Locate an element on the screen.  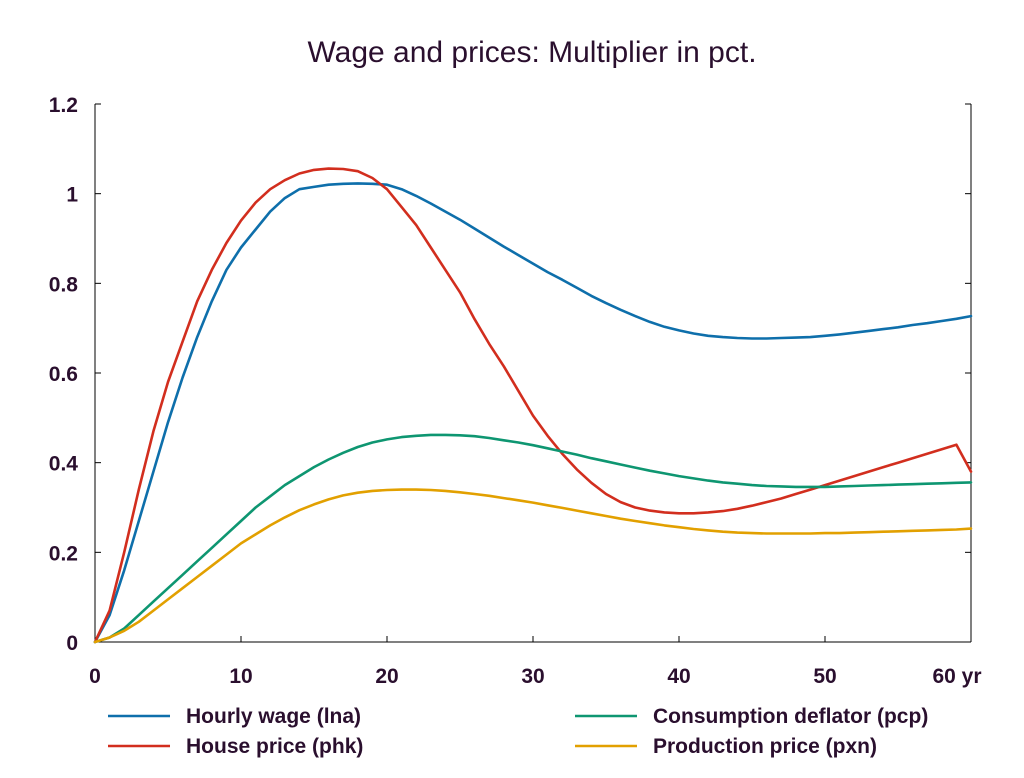
x-tick-label: 40 is located at coordinates (678, 676).